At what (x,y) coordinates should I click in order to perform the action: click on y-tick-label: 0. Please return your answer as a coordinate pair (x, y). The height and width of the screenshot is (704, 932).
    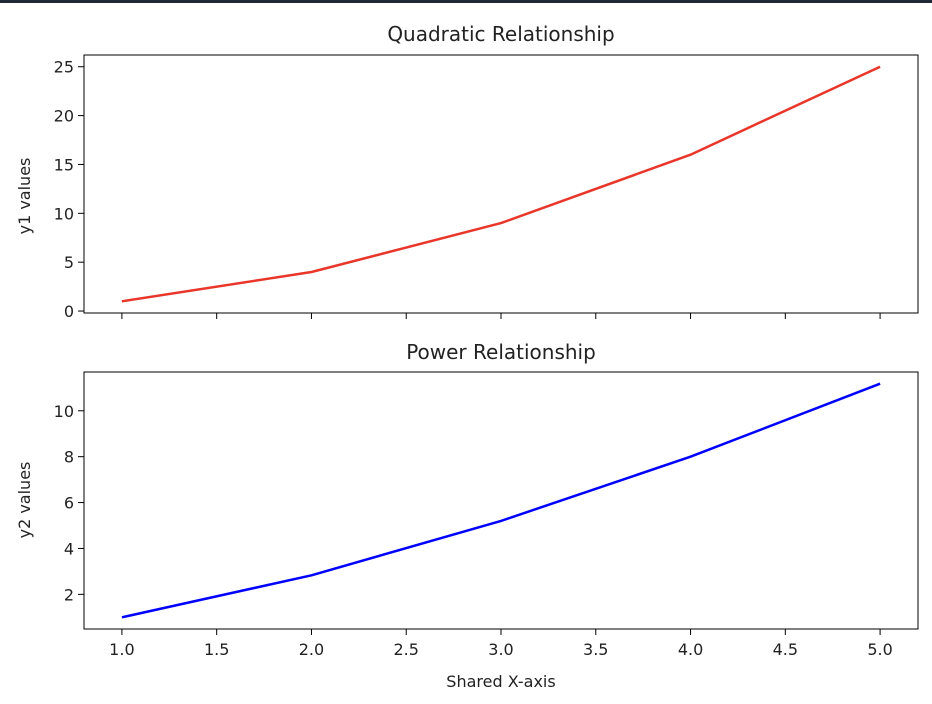
    Looking at the image, I should click on (69, 311).